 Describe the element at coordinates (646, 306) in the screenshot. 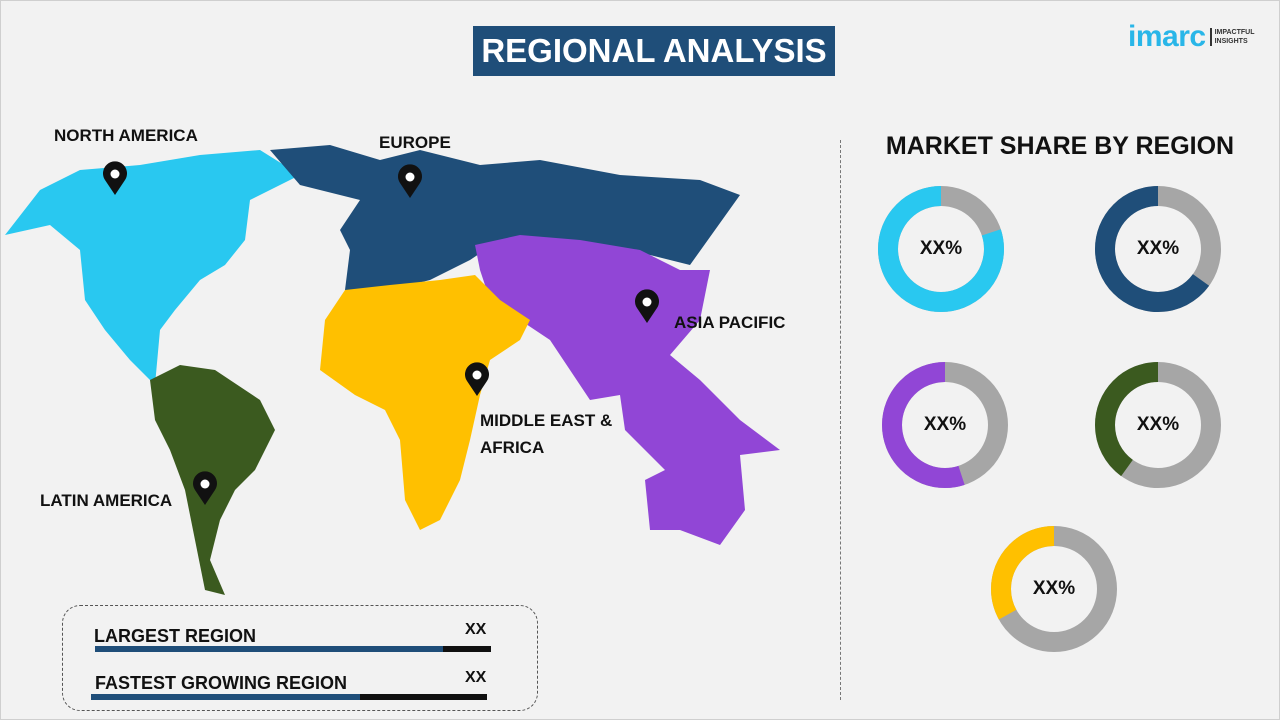

I see `pin-icon-asia-pacific` at that location.